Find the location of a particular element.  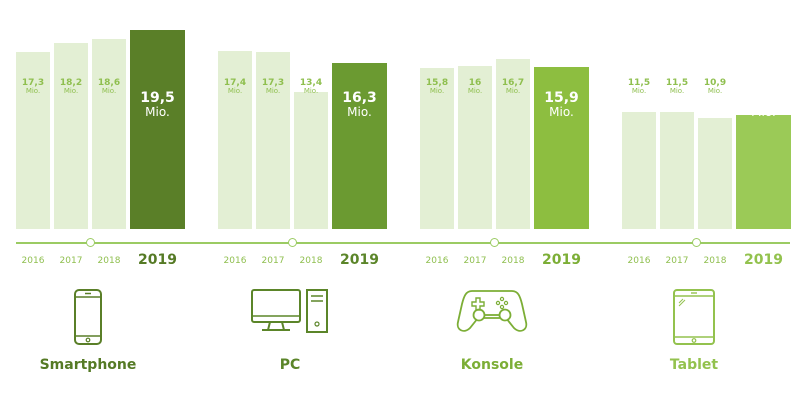

bar-data-label: 18,2 Mio. is located at coordinates (71, 86).